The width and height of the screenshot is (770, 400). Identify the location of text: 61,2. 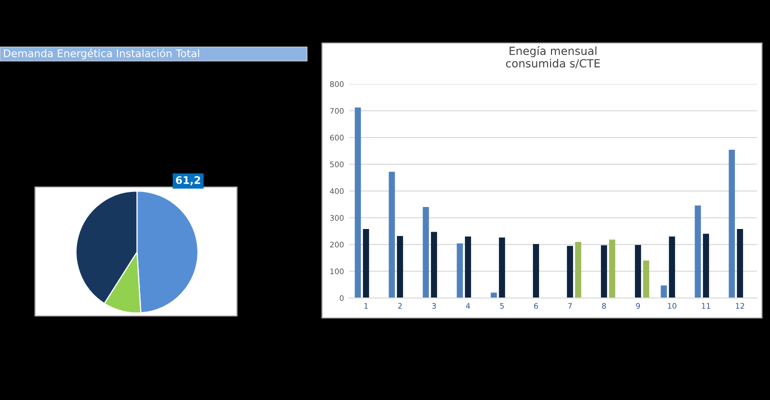
(188, 181).